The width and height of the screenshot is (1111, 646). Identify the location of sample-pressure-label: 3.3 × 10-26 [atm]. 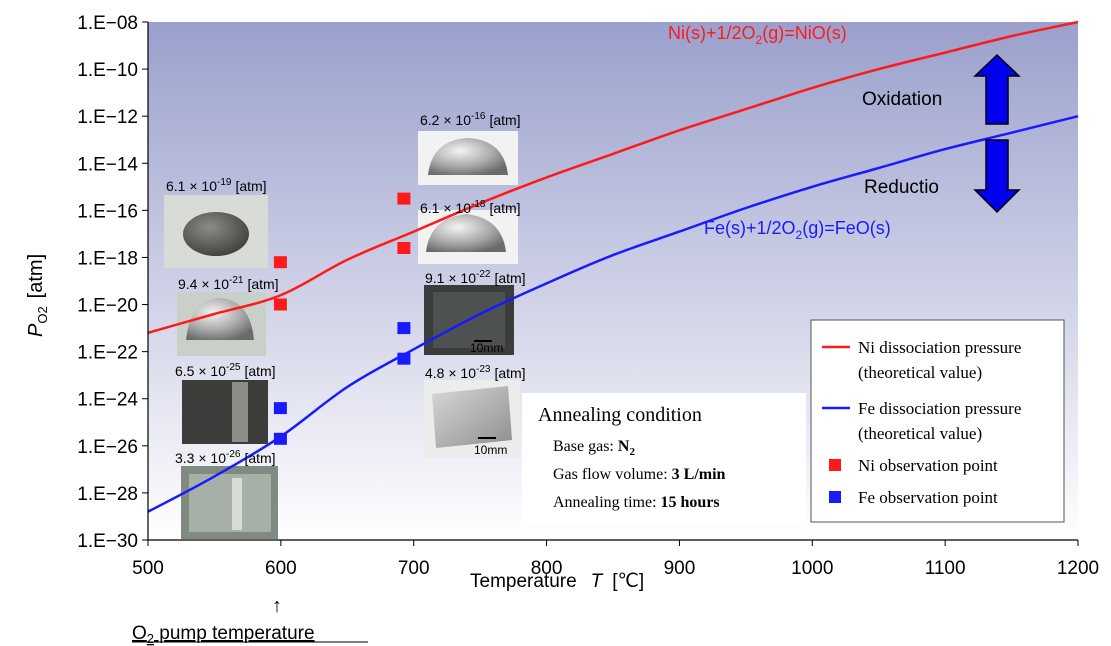
(225, 457).